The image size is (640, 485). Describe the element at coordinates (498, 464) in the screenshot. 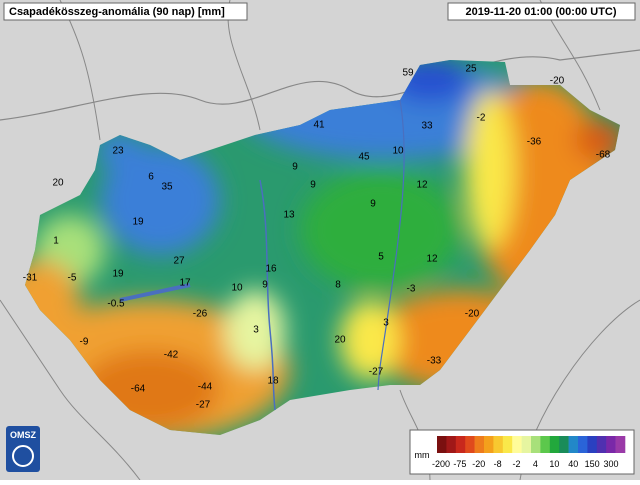

I see `legend-label: -8` at that location.